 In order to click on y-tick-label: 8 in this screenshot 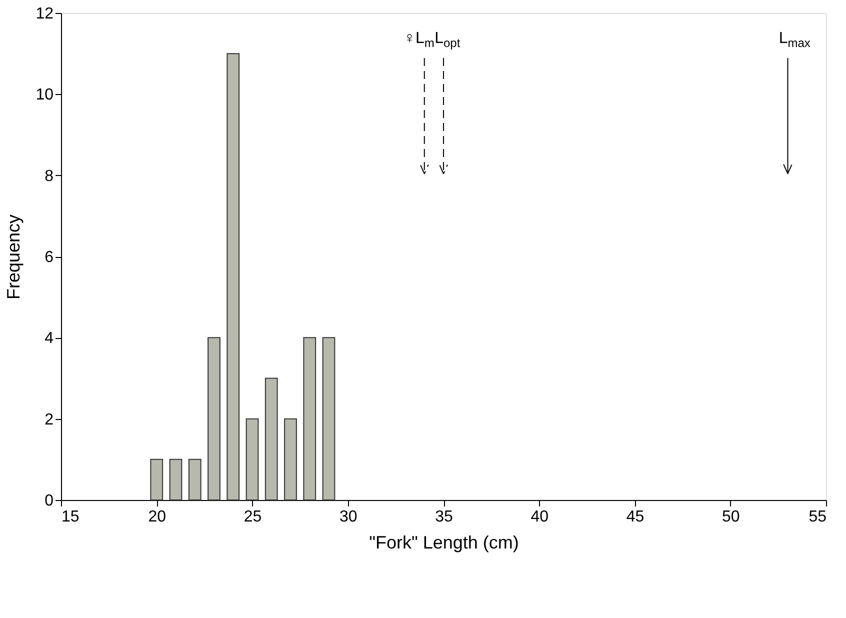, I will do `click(49, 176)`.